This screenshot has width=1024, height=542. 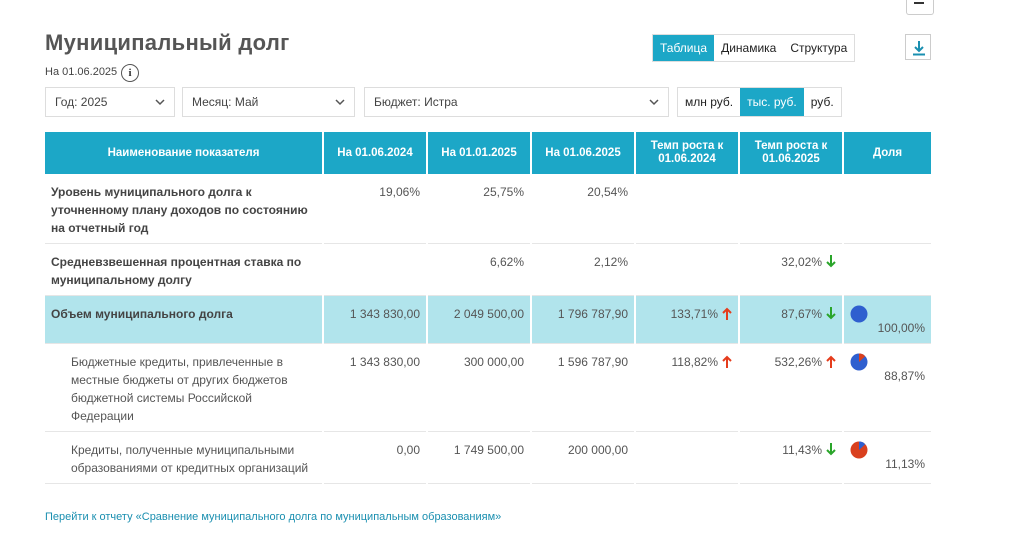 I want to click on download-button, so click(x=918, y=47).